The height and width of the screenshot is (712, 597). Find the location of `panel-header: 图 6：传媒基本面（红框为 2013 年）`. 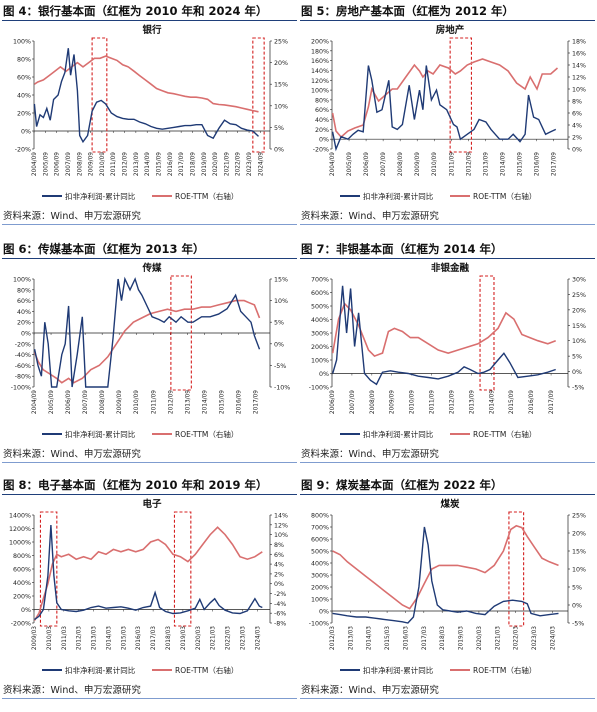

panel-header: 图 6：传媒基本面（红框为 2013 年） is located at coordinates (149, 249).